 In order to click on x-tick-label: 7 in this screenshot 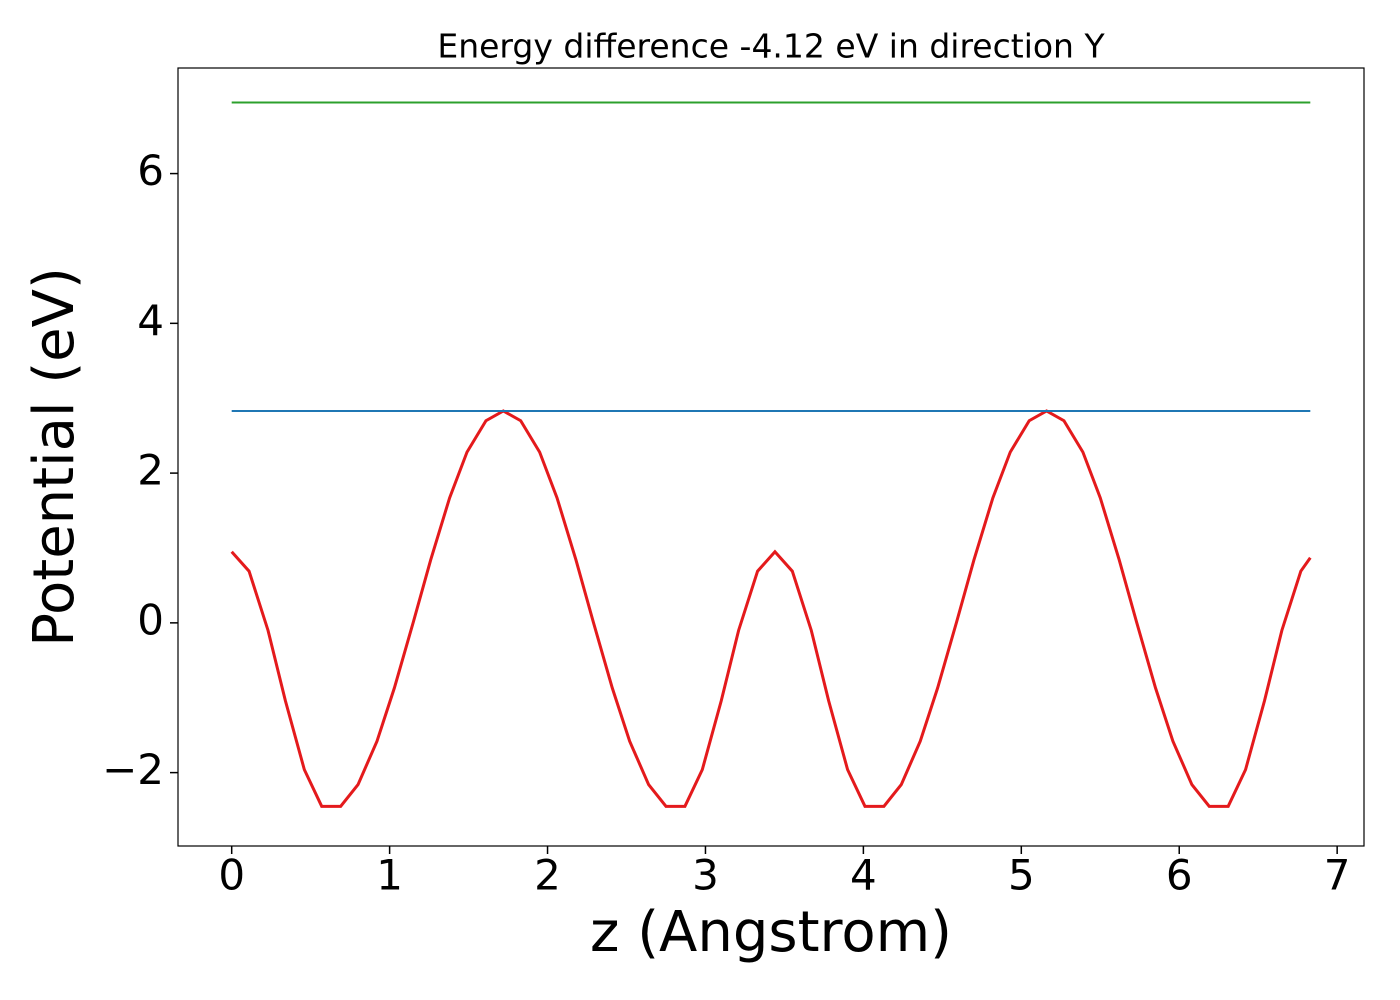, I will do `click(1337, 875)`.